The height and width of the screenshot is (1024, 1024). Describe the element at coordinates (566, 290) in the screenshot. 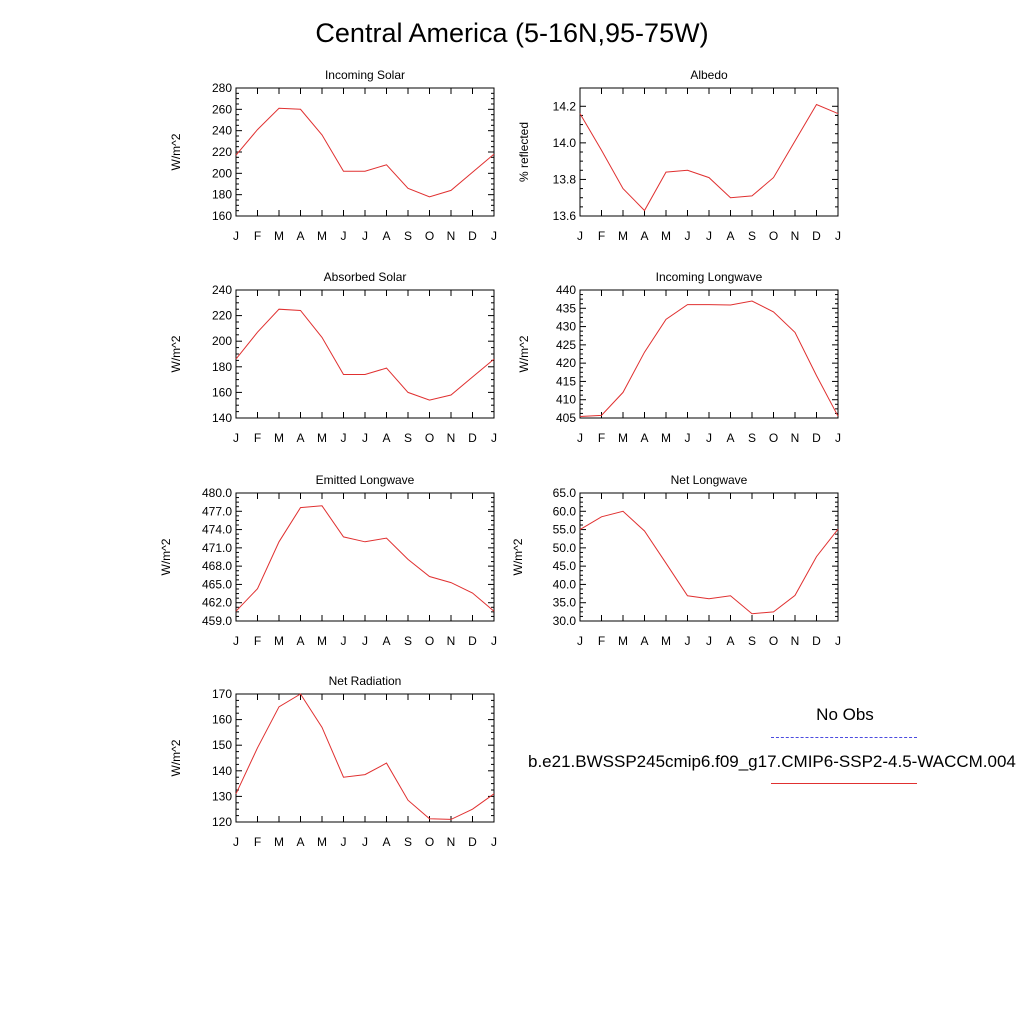

I see `y-tick-label: 440` at that location.